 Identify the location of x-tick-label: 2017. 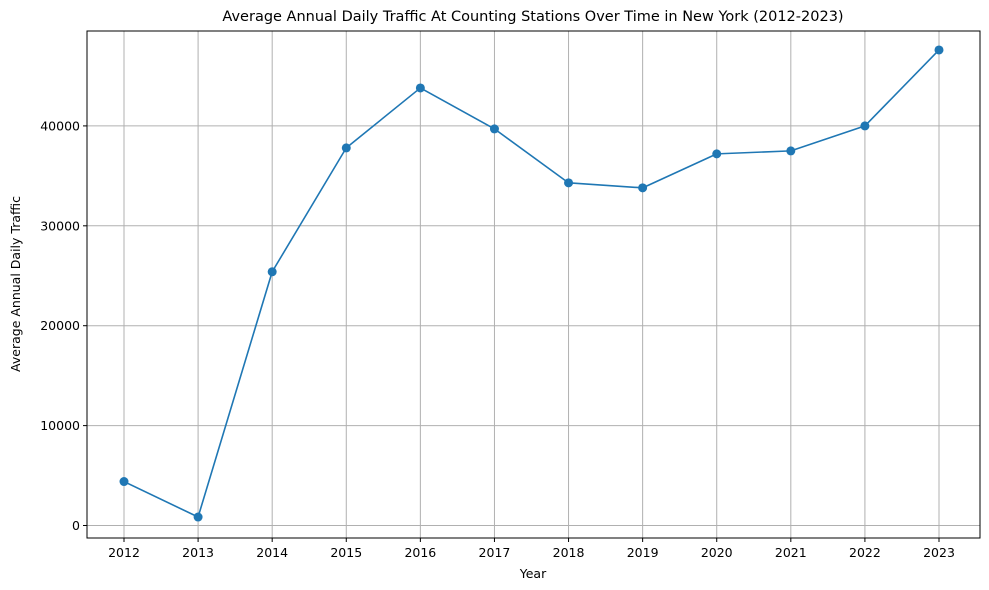
(495, 552).